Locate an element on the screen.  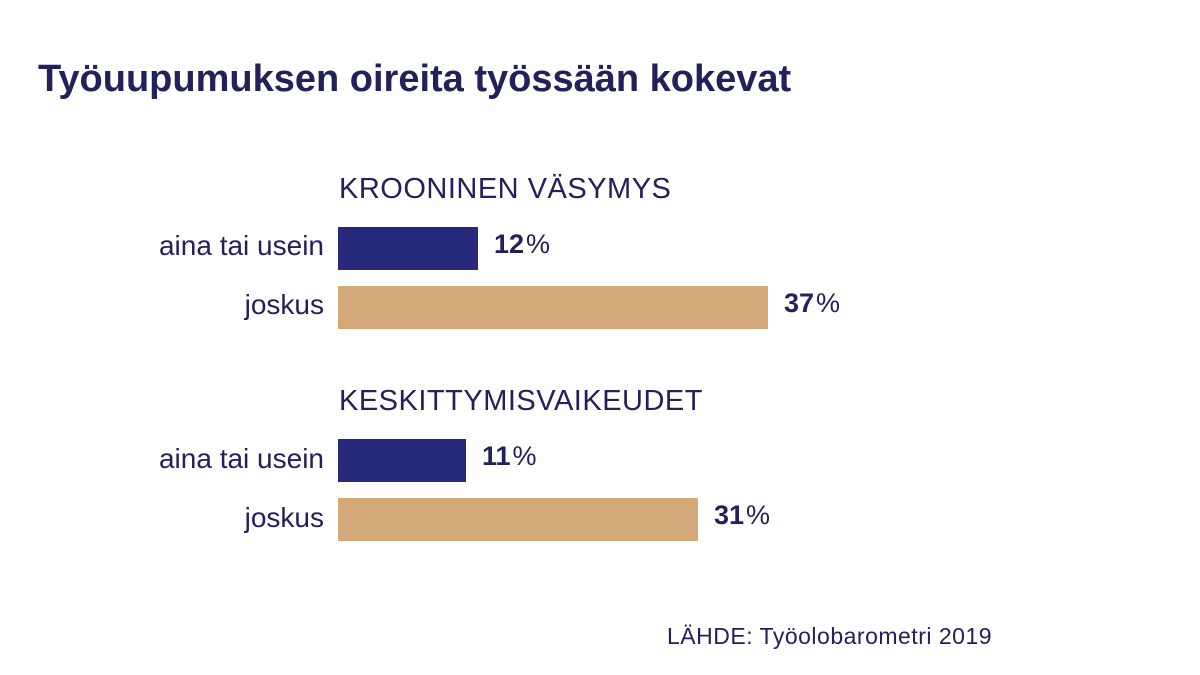
value-number: 12 is located at coordinates (509, 244).